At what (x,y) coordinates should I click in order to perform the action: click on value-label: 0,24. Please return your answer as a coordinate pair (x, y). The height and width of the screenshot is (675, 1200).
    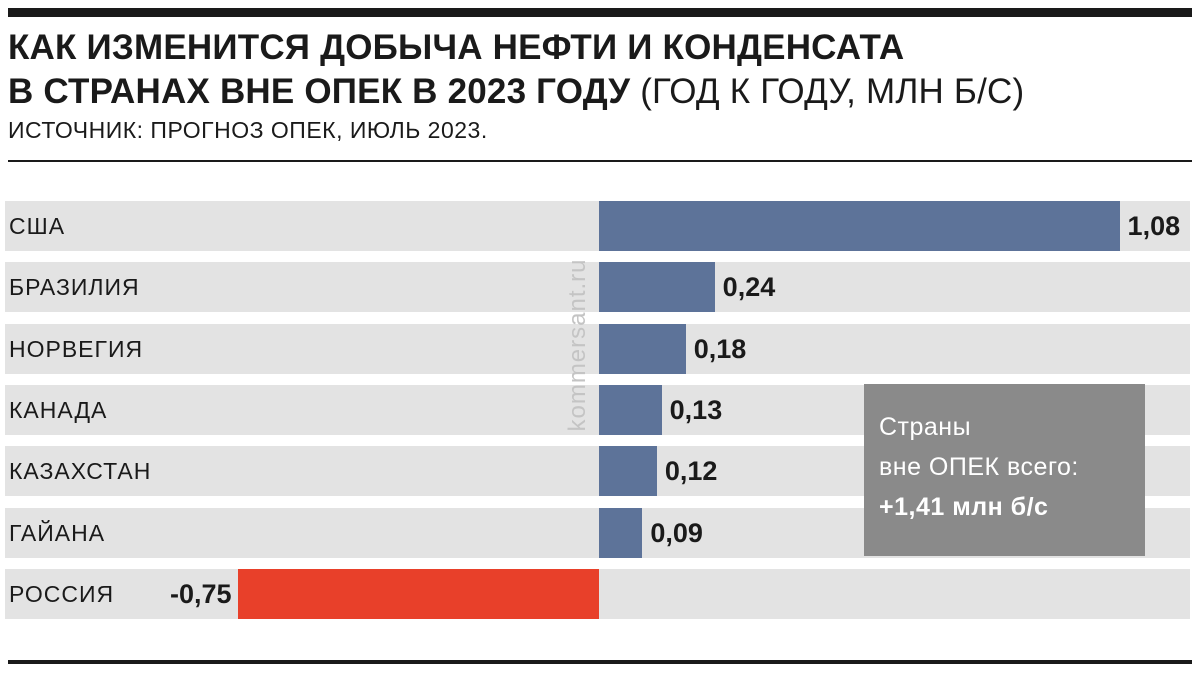
    Looking at the image, I should click on (749, 287).